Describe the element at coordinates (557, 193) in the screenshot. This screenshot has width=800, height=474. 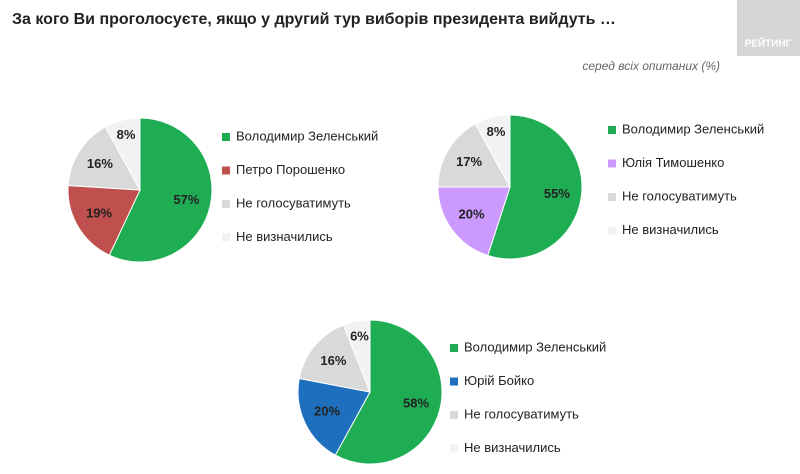
I see `data-label: 55%` at that location.